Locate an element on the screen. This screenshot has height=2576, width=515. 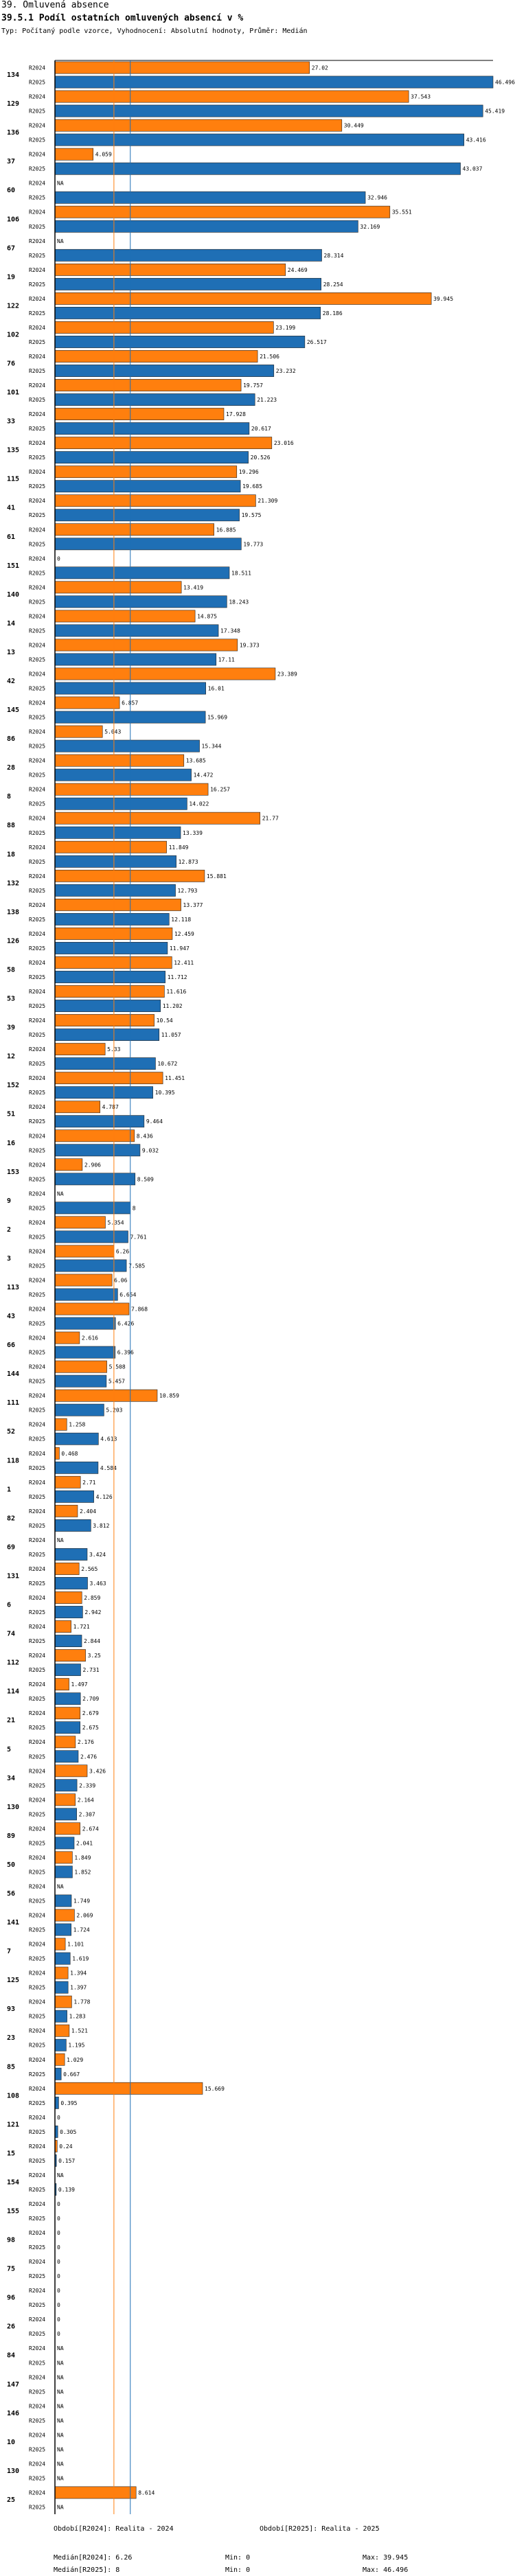
group-id-label: 18 is located at coordinates (11, 854).